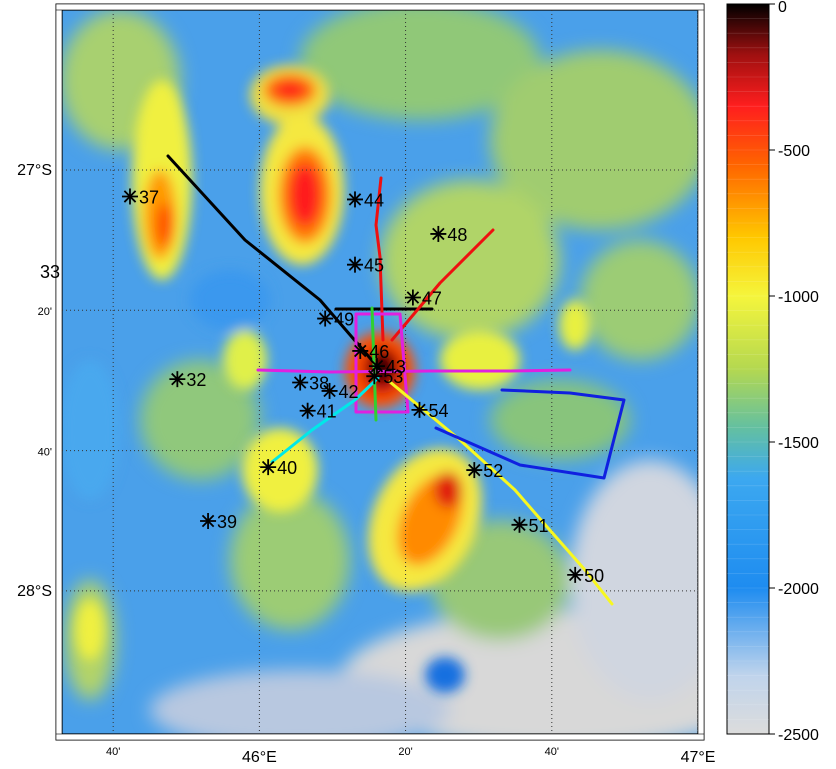  Describe the element at coordinates (45, 312) in the screenshot. I see `y-tick-label: 20'` at that location.